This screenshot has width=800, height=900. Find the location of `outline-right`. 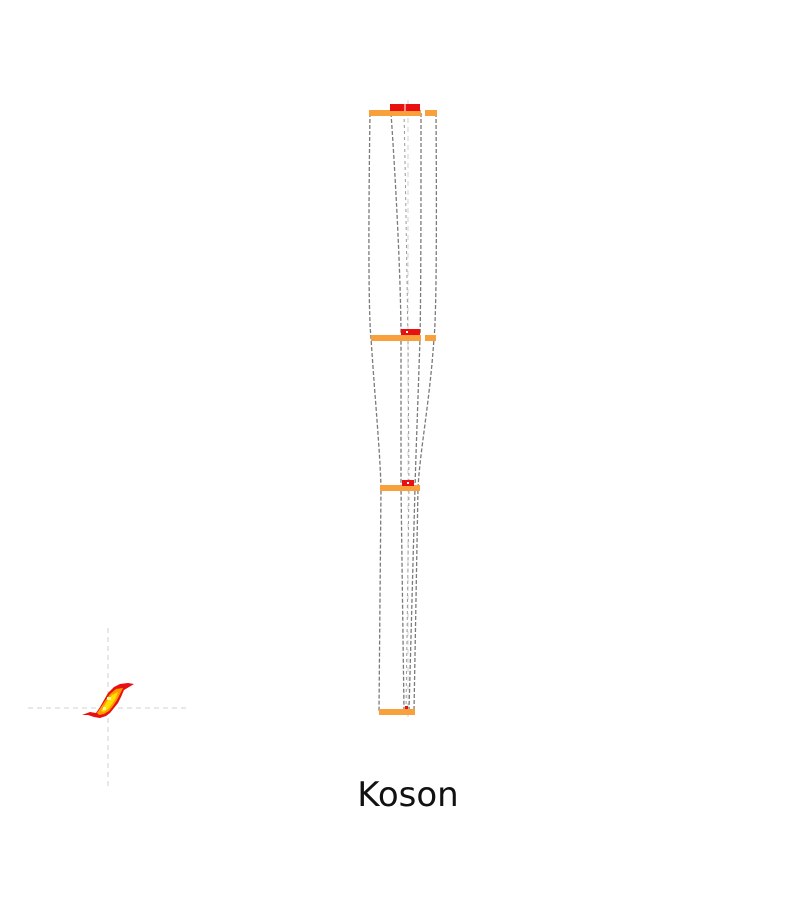

outline-right is located at coordinates (425, 412).